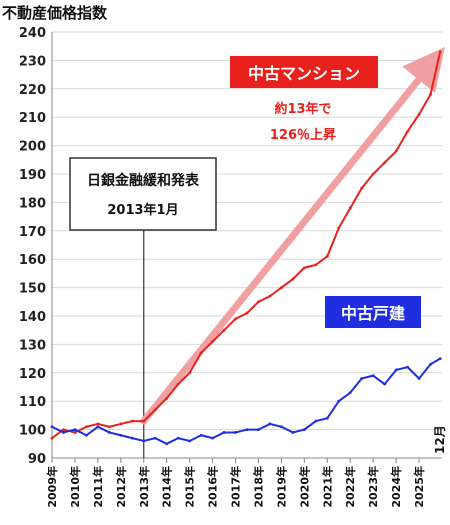 The width and height of the screenshot is (450, 525). Describe the element at coordinates (304, 487) in the screenshot. I see `x-tick-label: 2020年` at that location.